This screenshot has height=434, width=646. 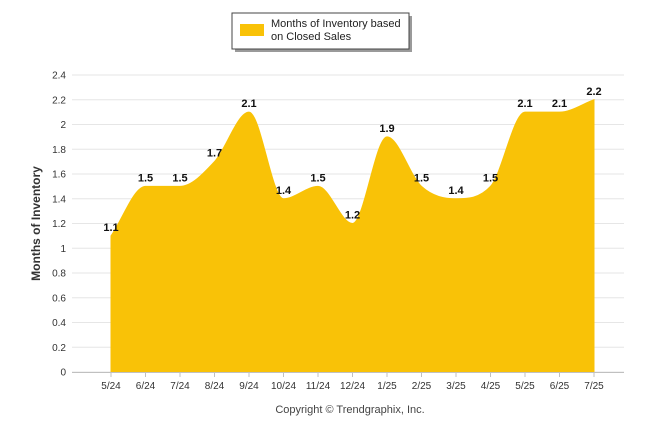 What do you see at coordinates (318, 386) in the screenshot?
I see `x-tick-label: 11/24` at bounding box center [318, 386].